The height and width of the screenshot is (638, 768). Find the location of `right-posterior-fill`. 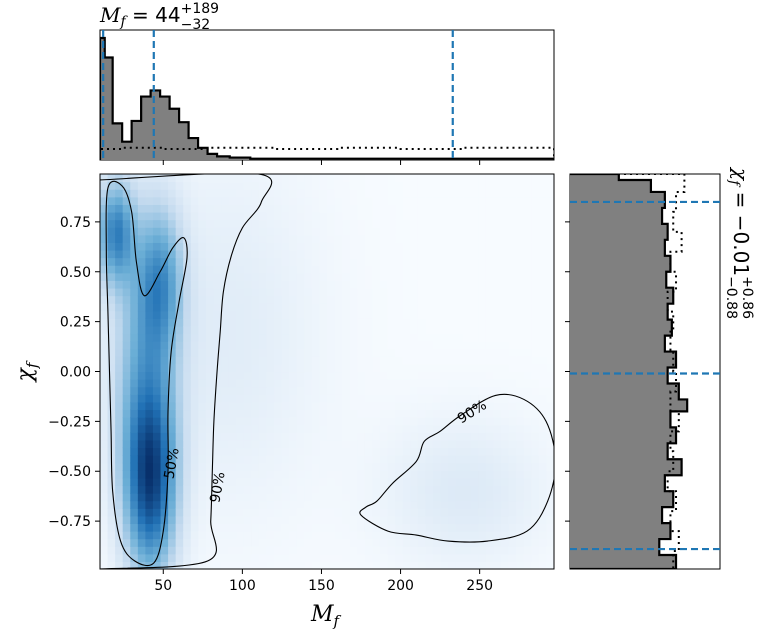

right-posterior-fill is located at coordinates (629, 371).